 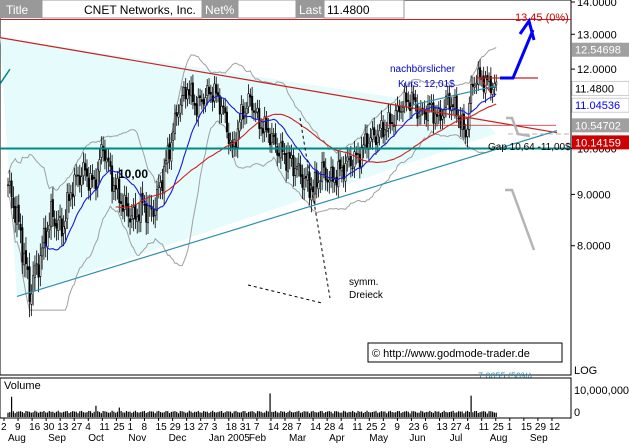 What do you see at coordinates (423, 69) in the screenshot?
I see `after-hours-label: nachbörslicher` at bounding box center [423, 69].